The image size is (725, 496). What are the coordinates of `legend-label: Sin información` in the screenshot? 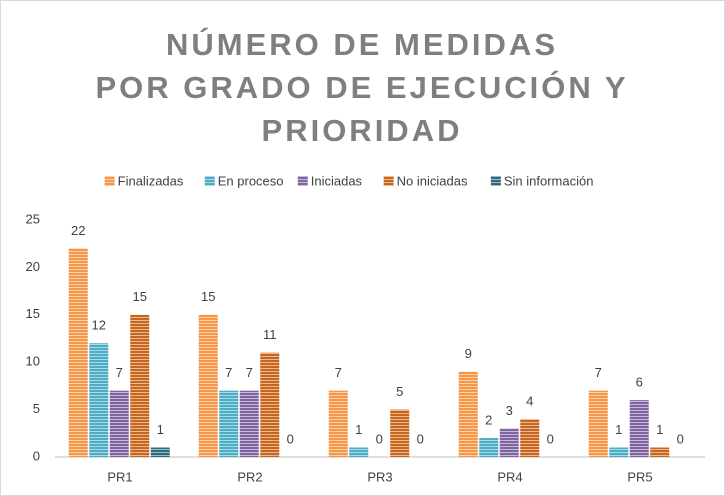 It's located at (549, 180).